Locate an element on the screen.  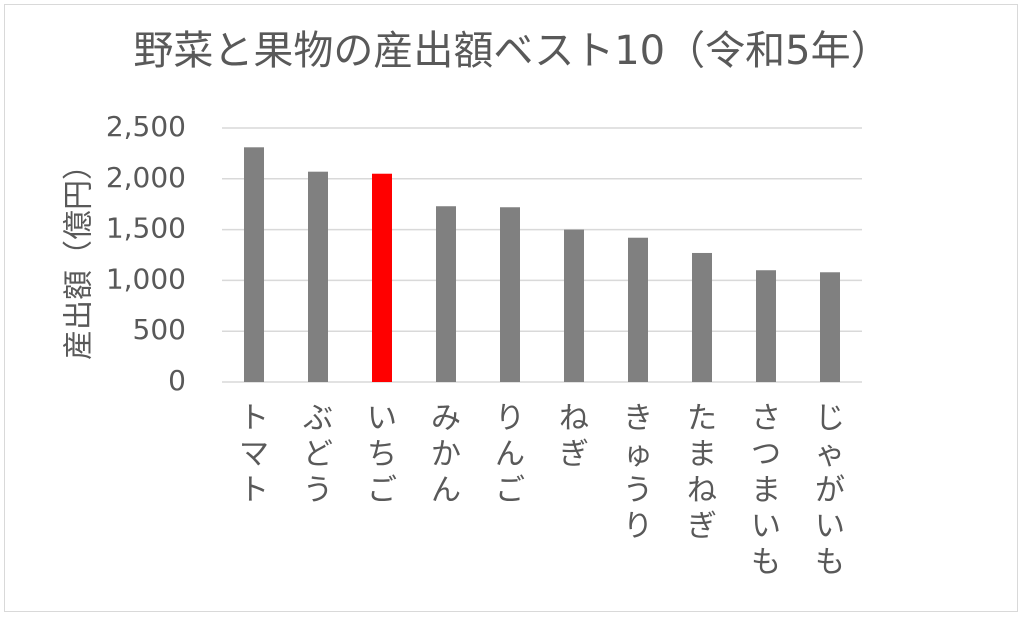
y-tick-label: 2,500 is located at coordinates (146, 126).